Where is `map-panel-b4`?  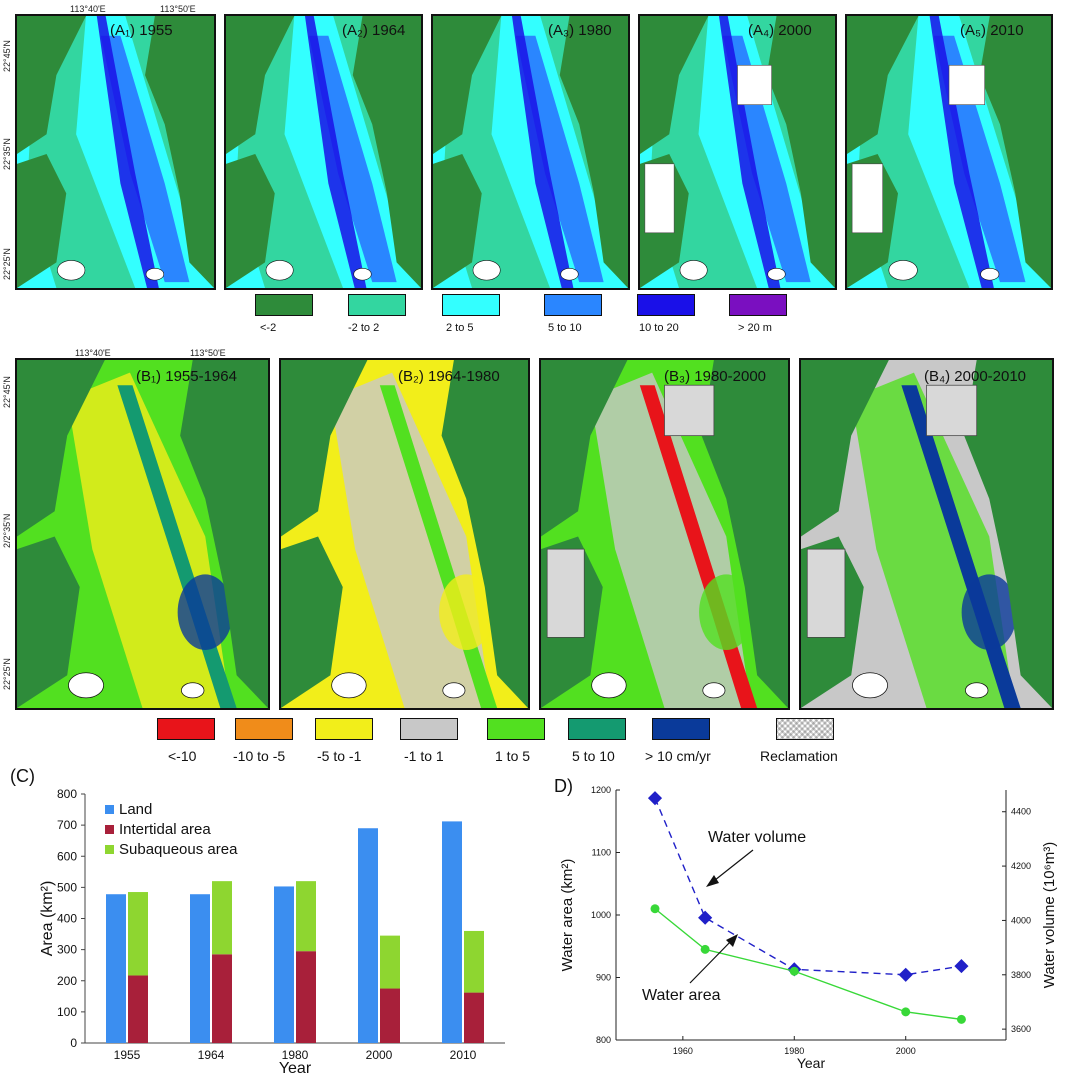
map-panel-b4 is located at coordinates (926, 534).